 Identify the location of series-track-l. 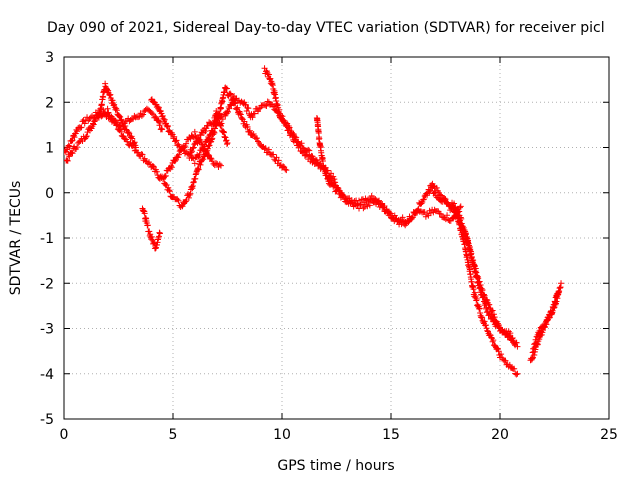
(483, 272).